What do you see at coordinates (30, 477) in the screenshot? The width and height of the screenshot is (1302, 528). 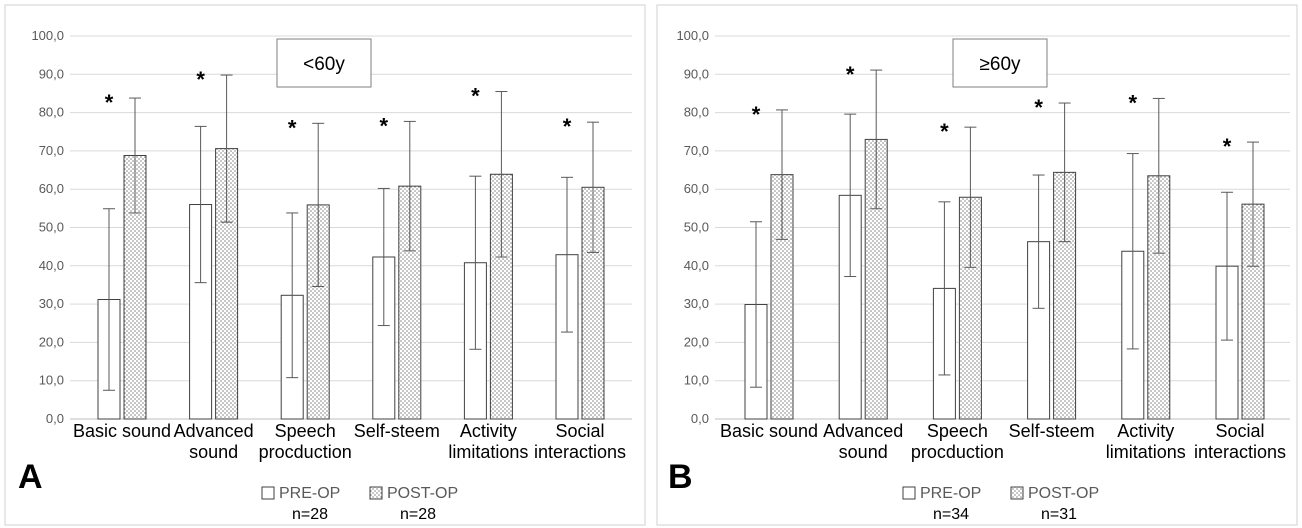 I see `panel-letter: A` at bounding box center [30, 477].